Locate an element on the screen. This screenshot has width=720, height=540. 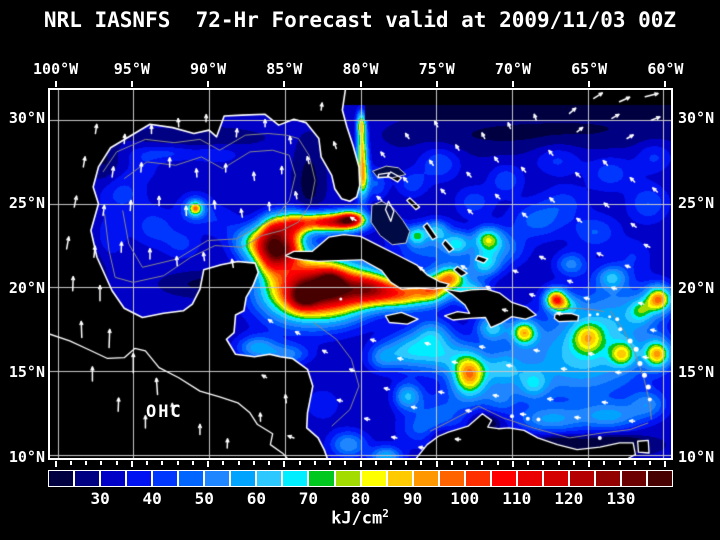
lat-axis-label-left: 10°N is located at coordinates (26, 456).